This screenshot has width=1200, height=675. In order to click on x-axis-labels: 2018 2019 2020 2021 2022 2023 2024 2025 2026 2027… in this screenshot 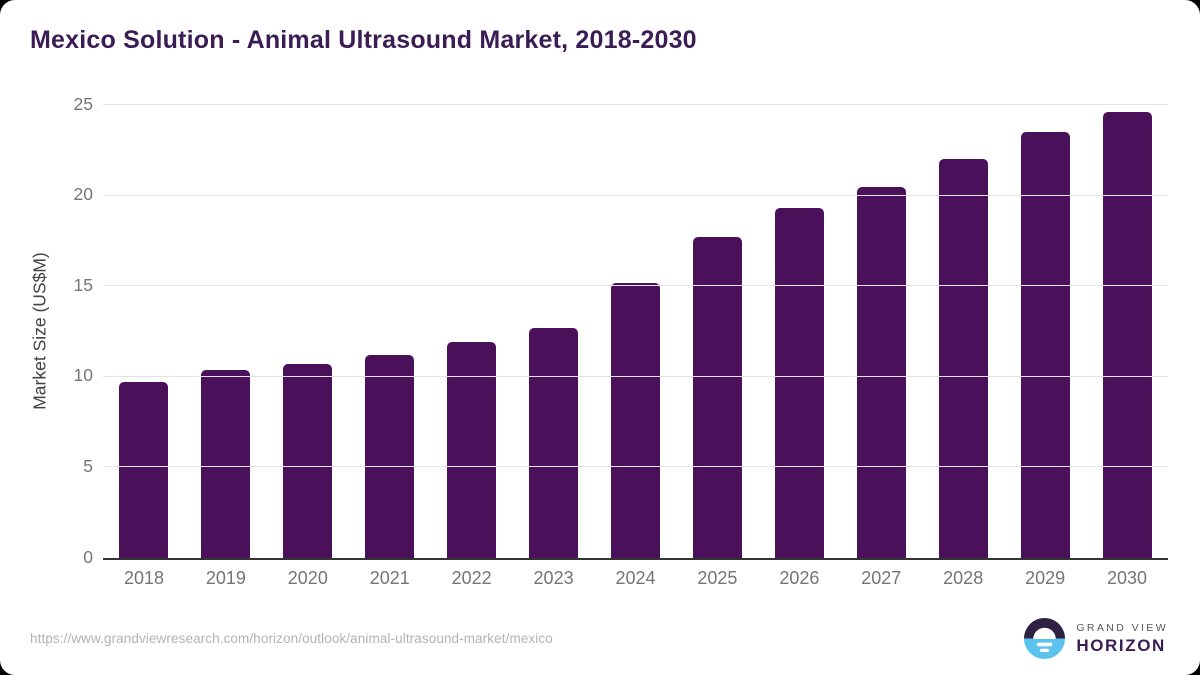, I will do `click(635, 578)`.